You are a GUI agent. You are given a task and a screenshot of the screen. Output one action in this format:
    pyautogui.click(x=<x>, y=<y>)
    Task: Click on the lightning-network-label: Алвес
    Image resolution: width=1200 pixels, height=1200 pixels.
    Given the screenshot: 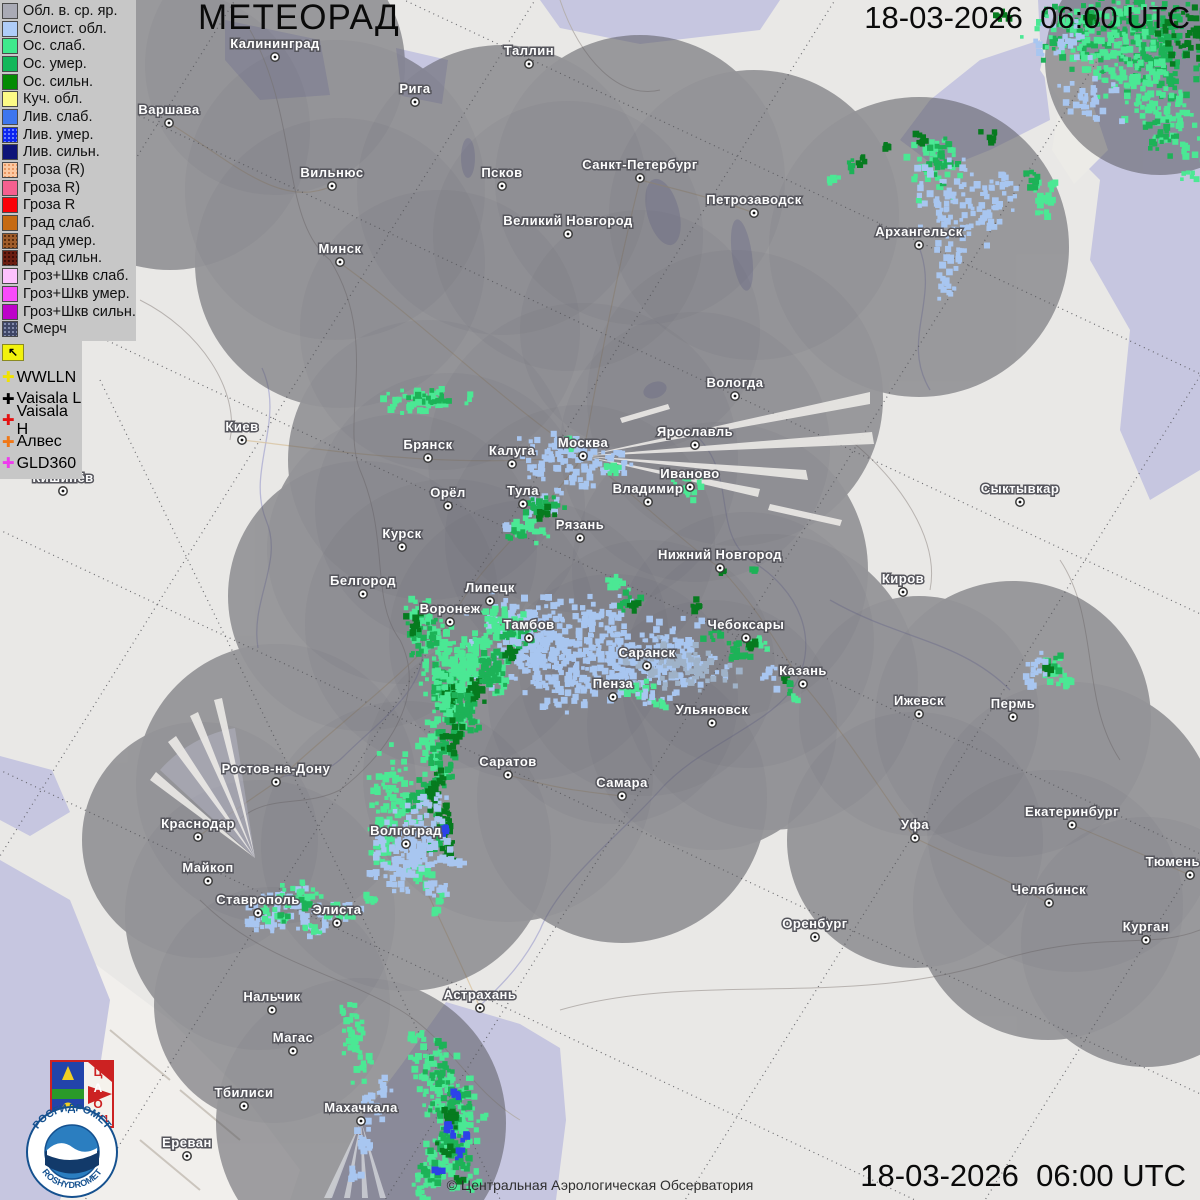 What is the action you would take?
    pyautogui.click(x=39, y=442)
    